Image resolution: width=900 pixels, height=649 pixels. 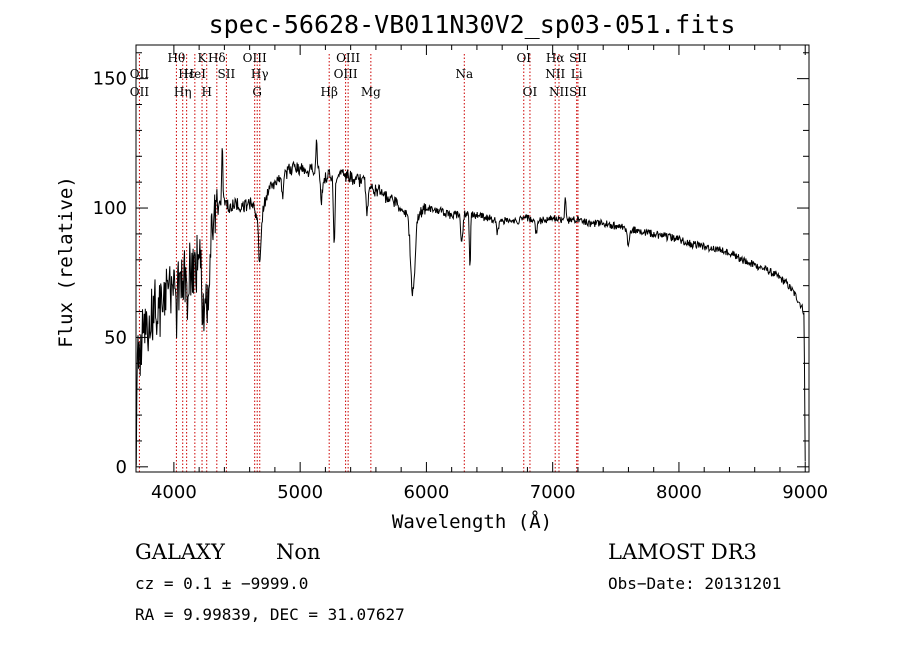 What do you see at coordinates (206, 92) in the screenshot?
I see `spectral-line-label: H` at bounding box center [206, 92].